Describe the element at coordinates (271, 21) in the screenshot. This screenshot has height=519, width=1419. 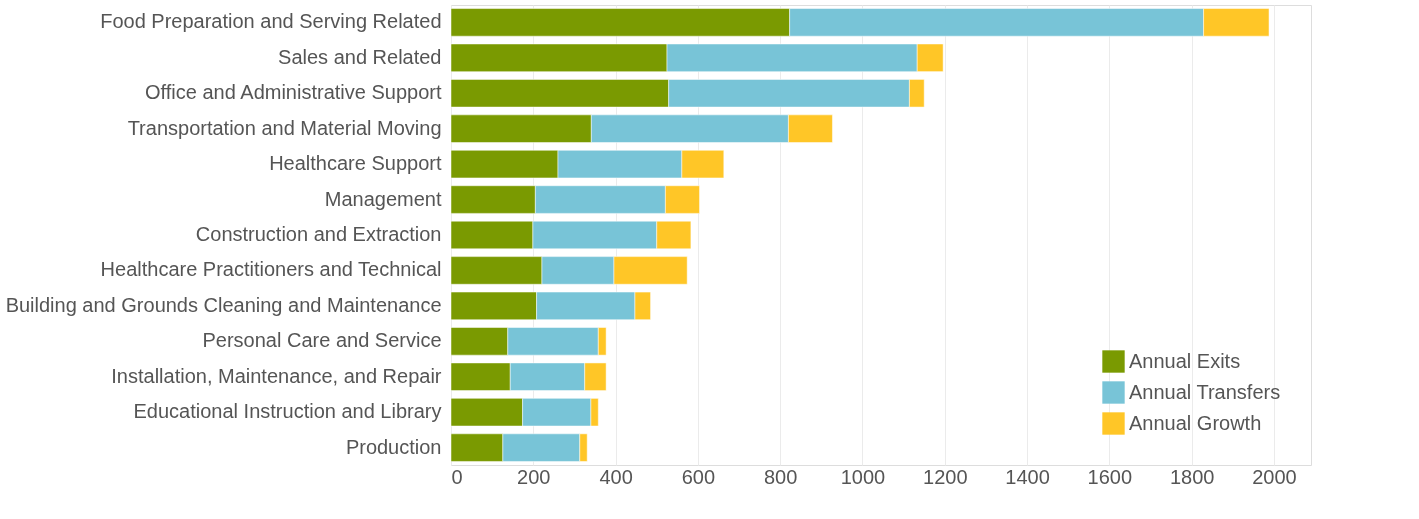
I see `y-tick-label: Food Preparation and Serving Related` at that location.